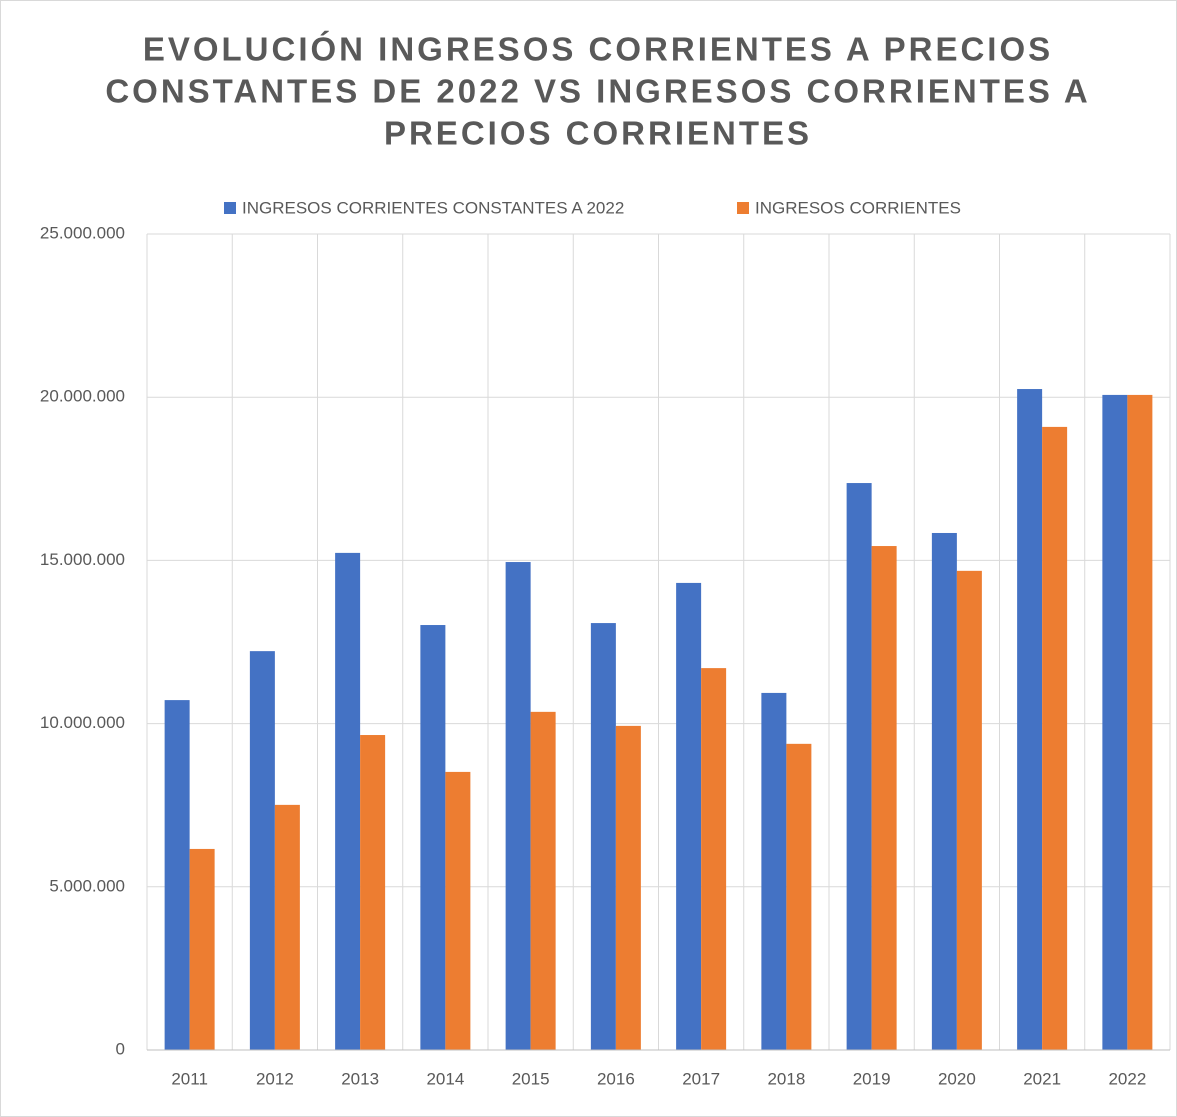 This screenshot has width=1177, height=1117. Describe the element at coordinates (82, 232) in the screenshot. I see `y-tick-label: 25.000.000` at that location.